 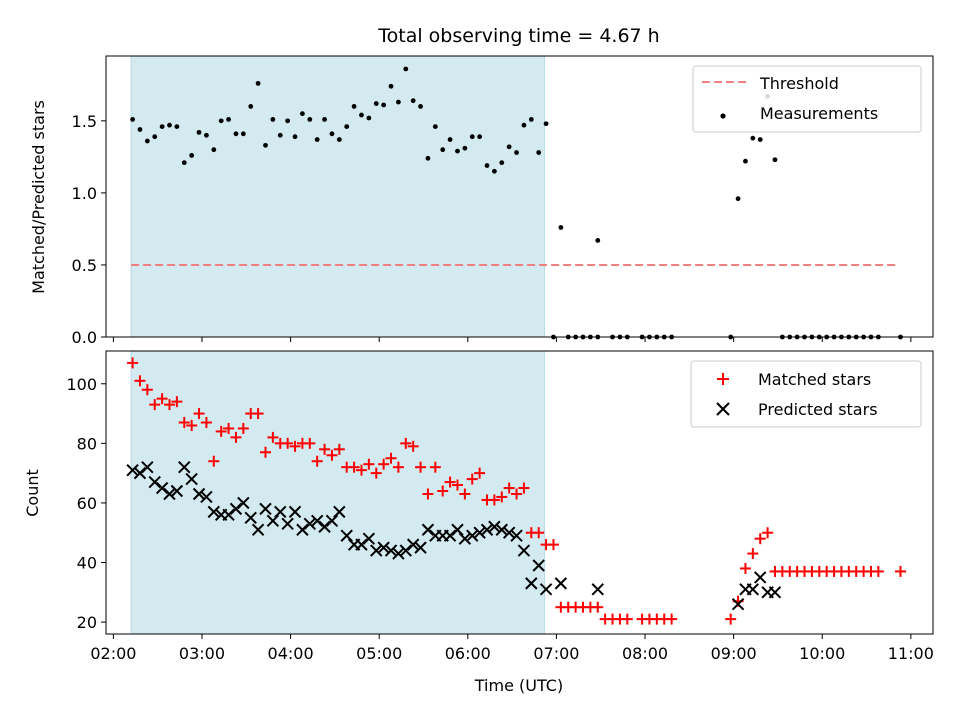 What do you see at coordinates (518, 36) in the screenshot?
I see `chart-title: Total observing time = 4.67 h` at bounding box center [518, 36].